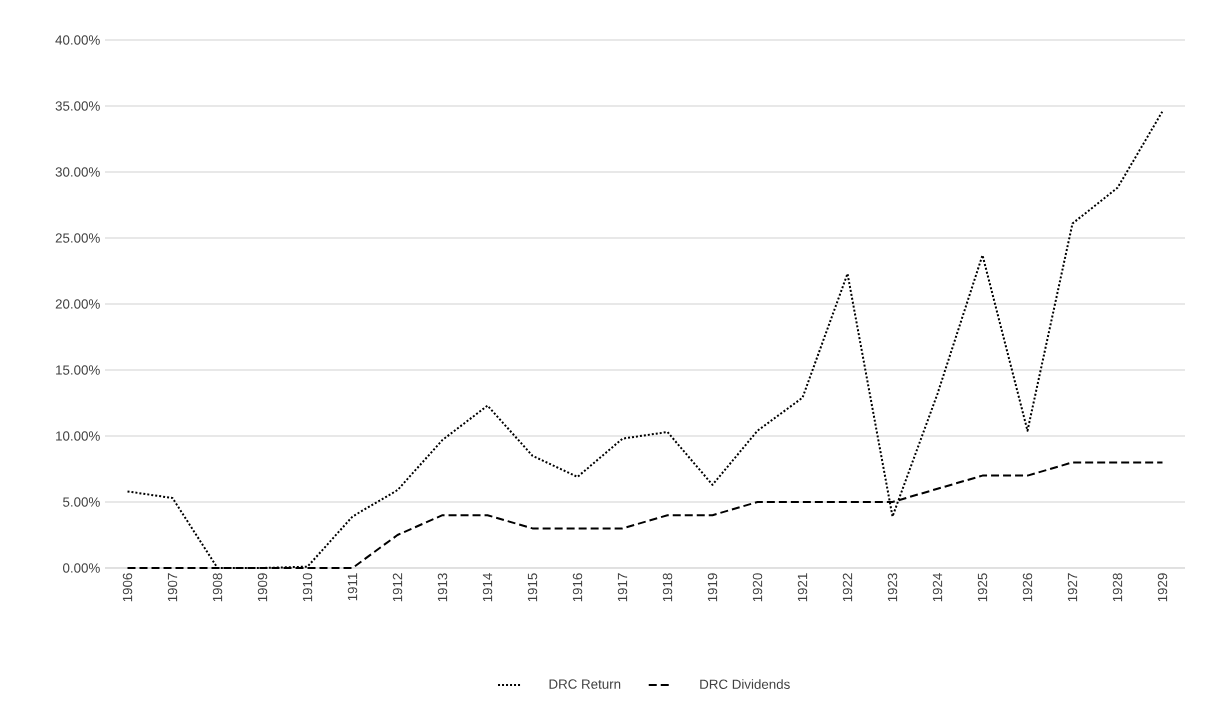  I want to click on x-tick-label: 1919, so click(712, 587).